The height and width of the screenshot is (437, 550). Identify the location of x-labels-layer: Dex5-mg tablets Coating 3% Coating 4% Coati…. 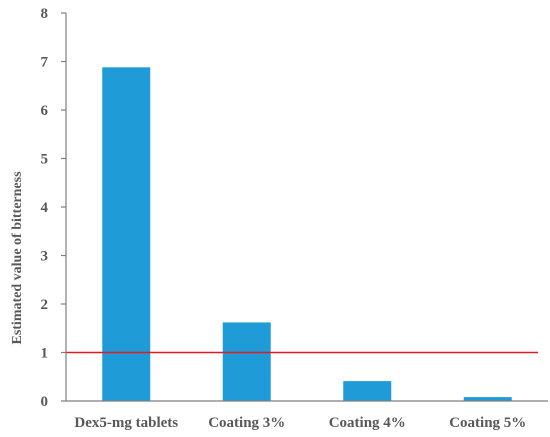
(300, 423).